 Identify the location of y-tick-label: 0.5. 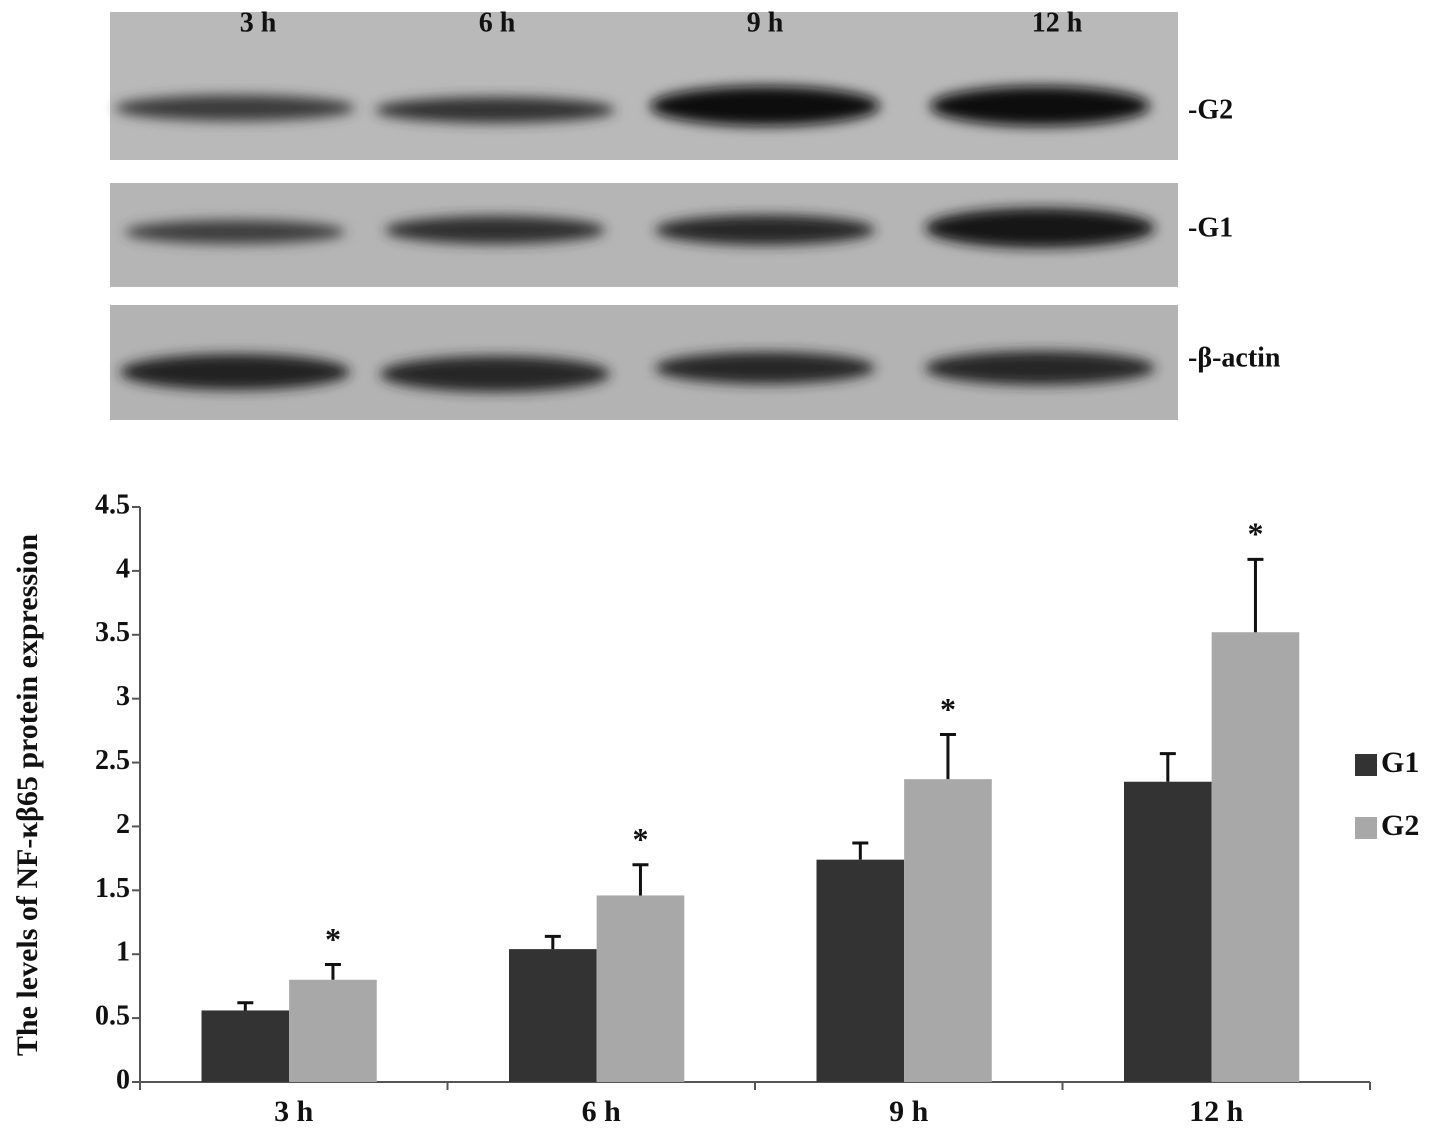
(112, 1016).